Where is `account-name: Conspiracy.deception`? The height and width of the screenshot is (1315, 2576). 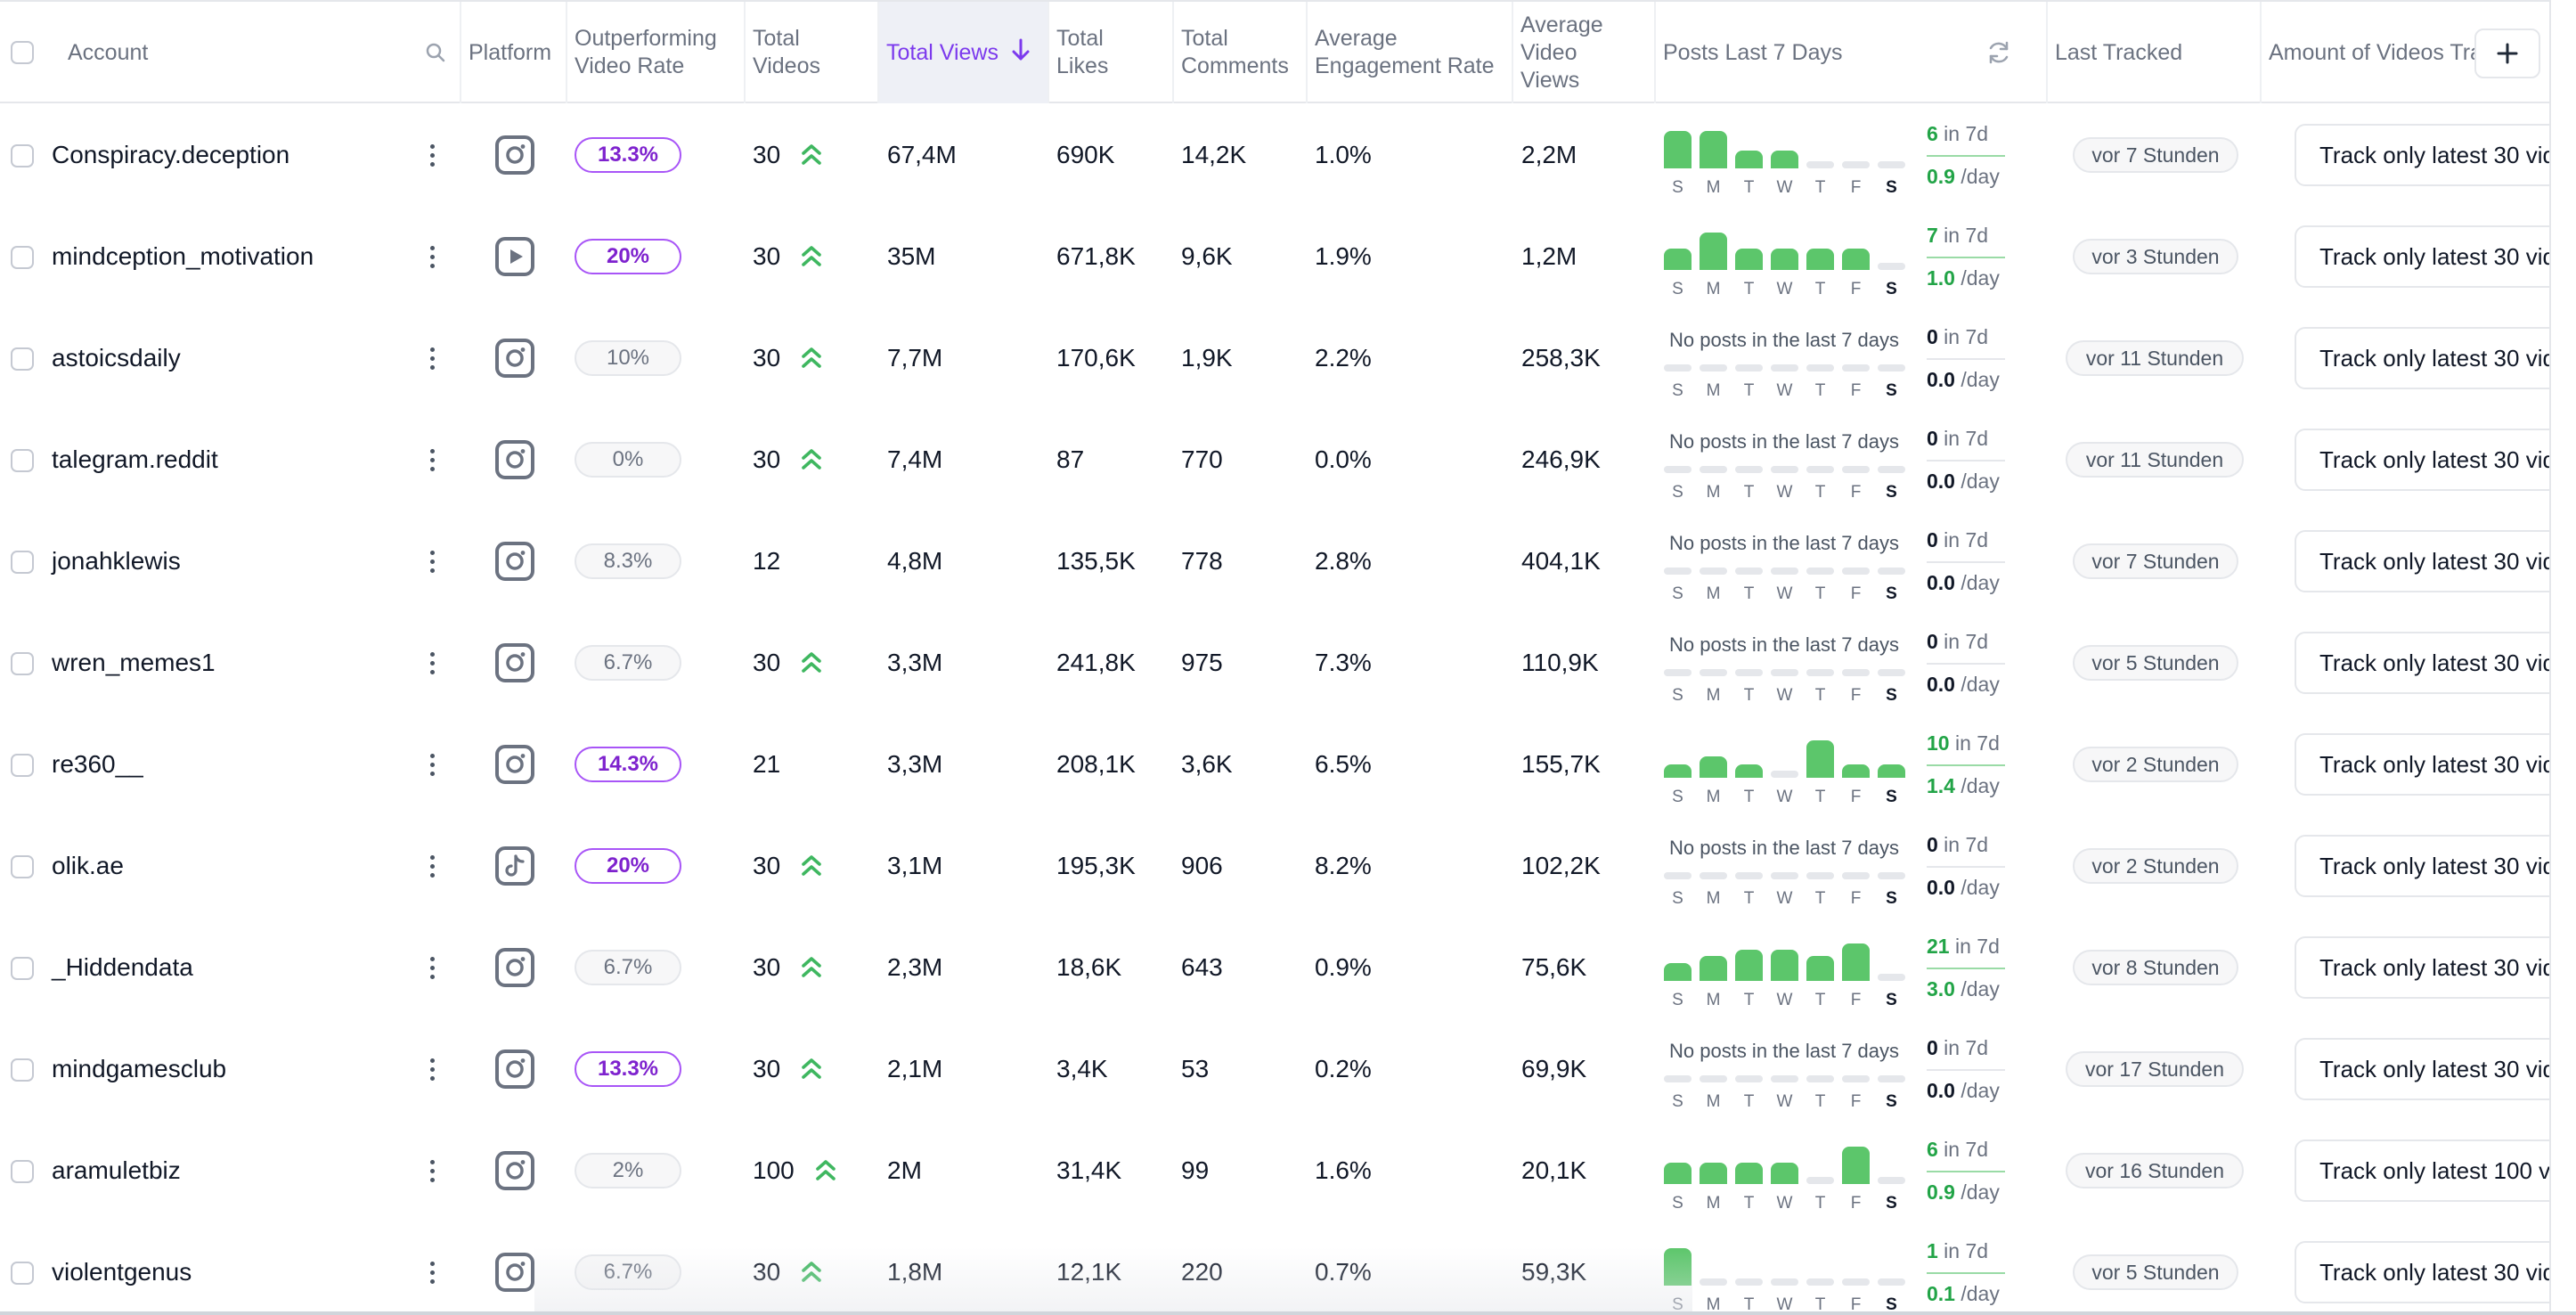 account-name: Conspiracy.deception is located at coordinates (171, 154).